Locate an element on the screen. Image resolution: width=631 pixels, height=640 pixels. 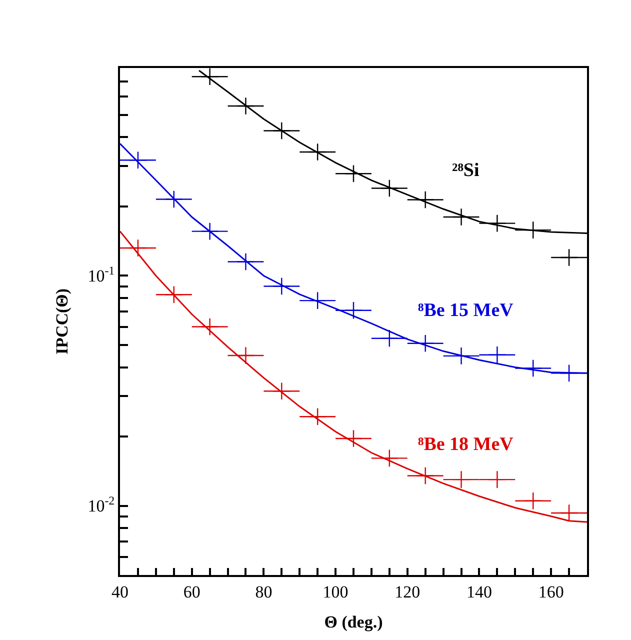
series-label: ⁸Be 15 MeV is located at coordinates (466, 310).